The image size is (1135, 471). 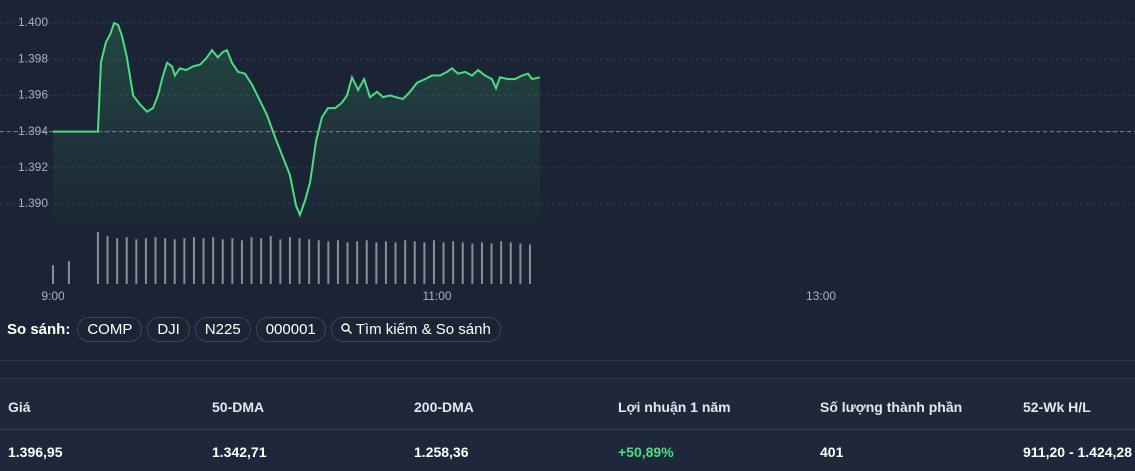 I want to click on separator, so click(x=567, y=360).